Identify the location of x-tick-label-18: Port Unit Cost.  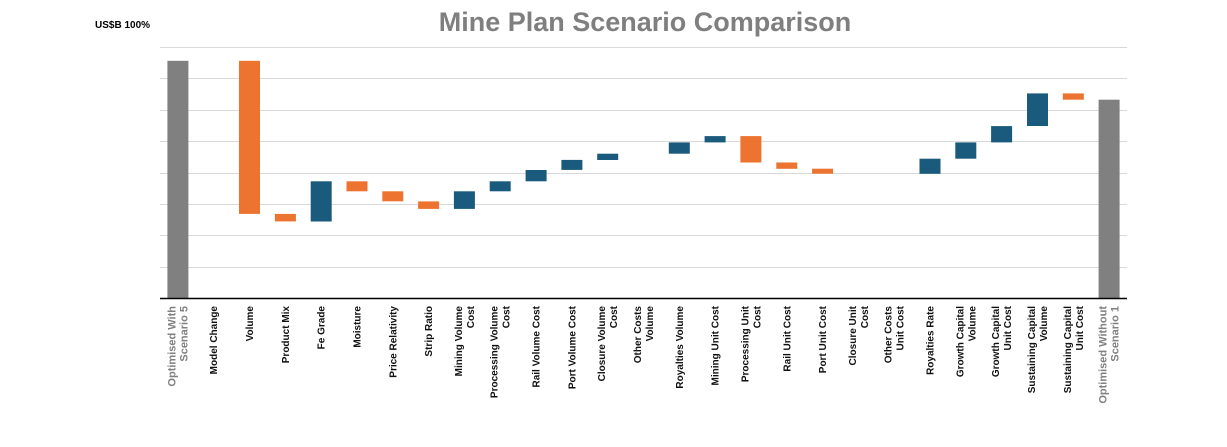
(823, 339).